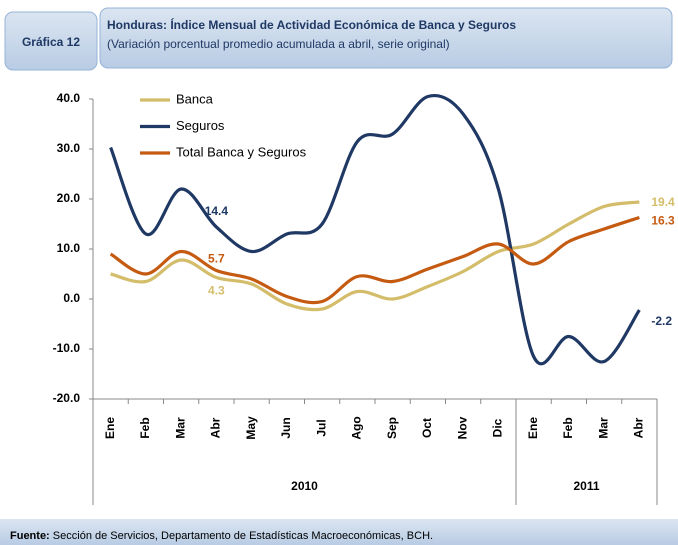 The width and height of the screenshot is (678, 545). Describe the element at coordinates (427, 428) in the screenshot. I see `x-tick-label: Oct` at that location.